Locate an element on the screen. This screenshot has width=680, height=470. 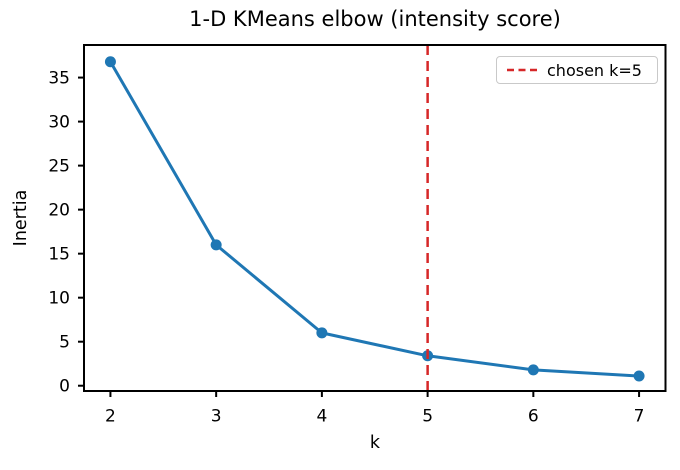
x-tick-label: 3 is located at coordinates (216, 417).